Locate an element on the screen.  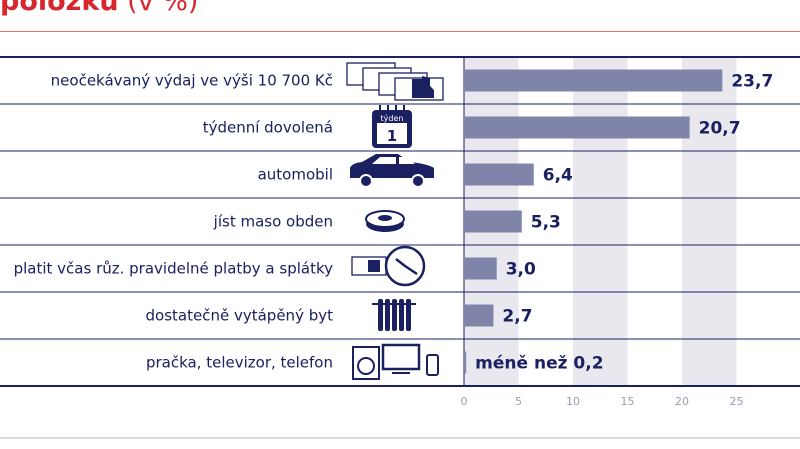
x-tick-label: 20 is located at coordinates (682, 401).